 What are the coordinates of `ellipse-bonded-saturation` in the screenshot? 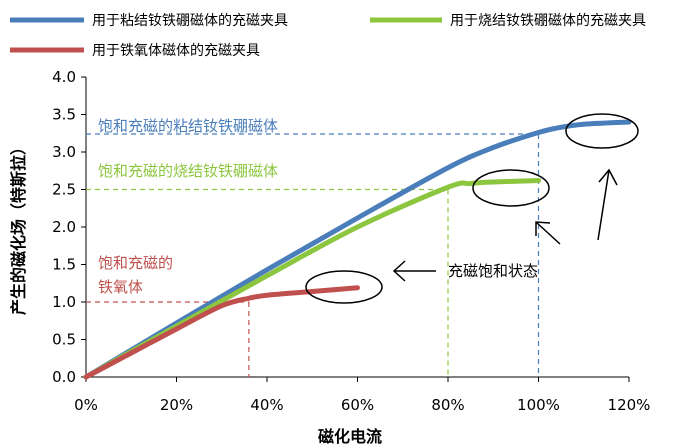 It's located at (602, 131).